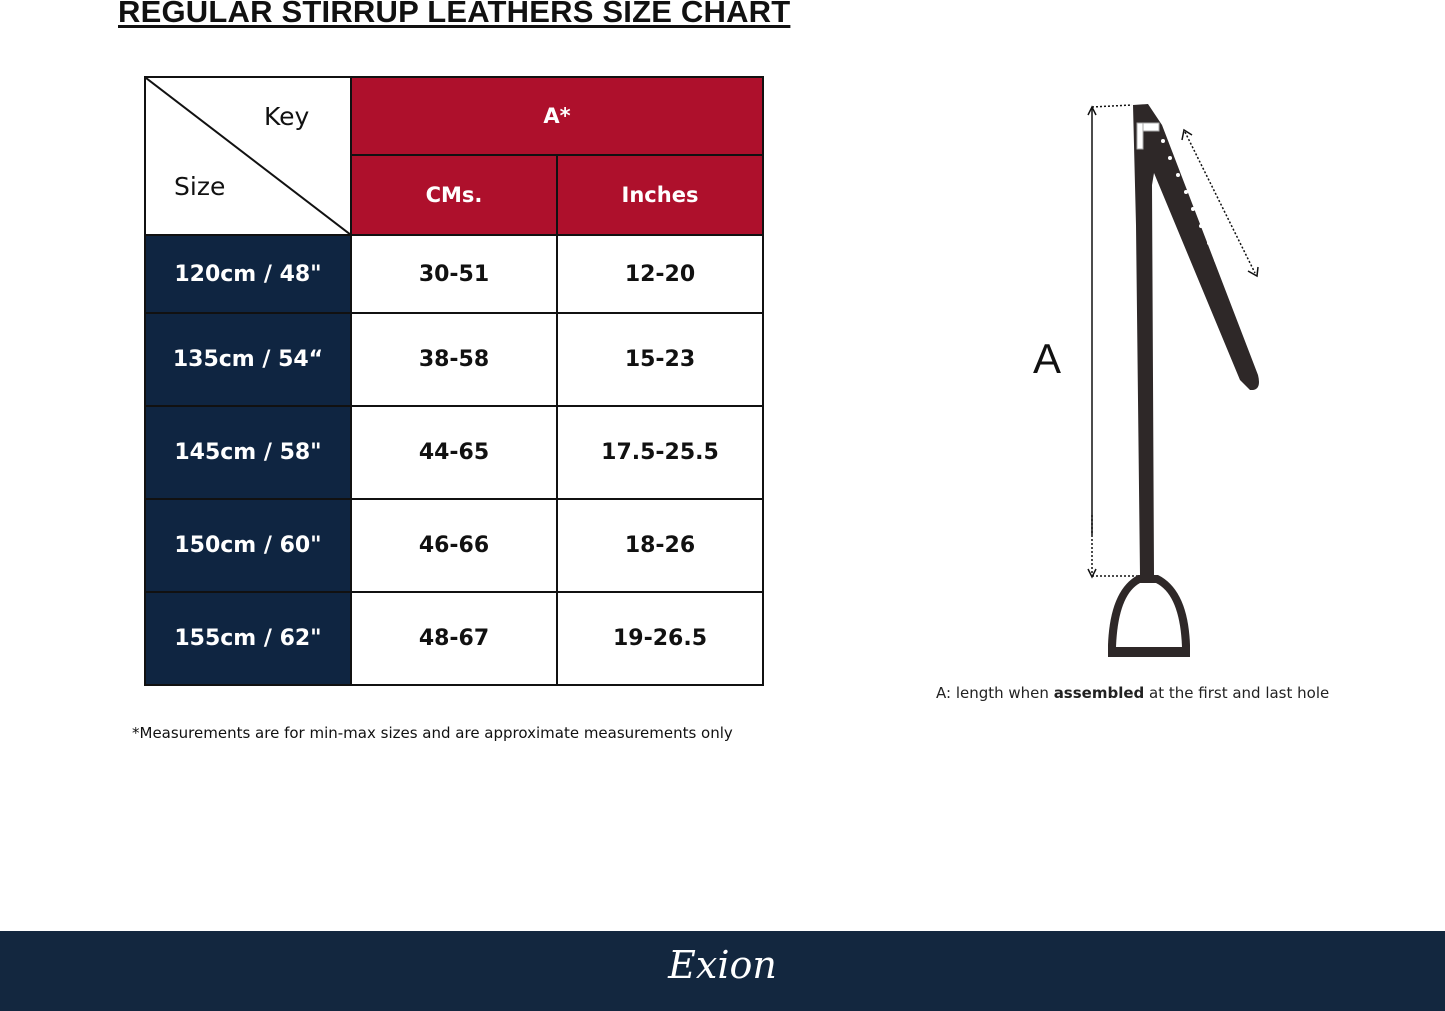 The height and width of the screenshot is (1011, 1445). What do you see at coordinates (722, 965) in the screenshot?
I see `brand-logo: Exion` at bounding box center [722, 965].